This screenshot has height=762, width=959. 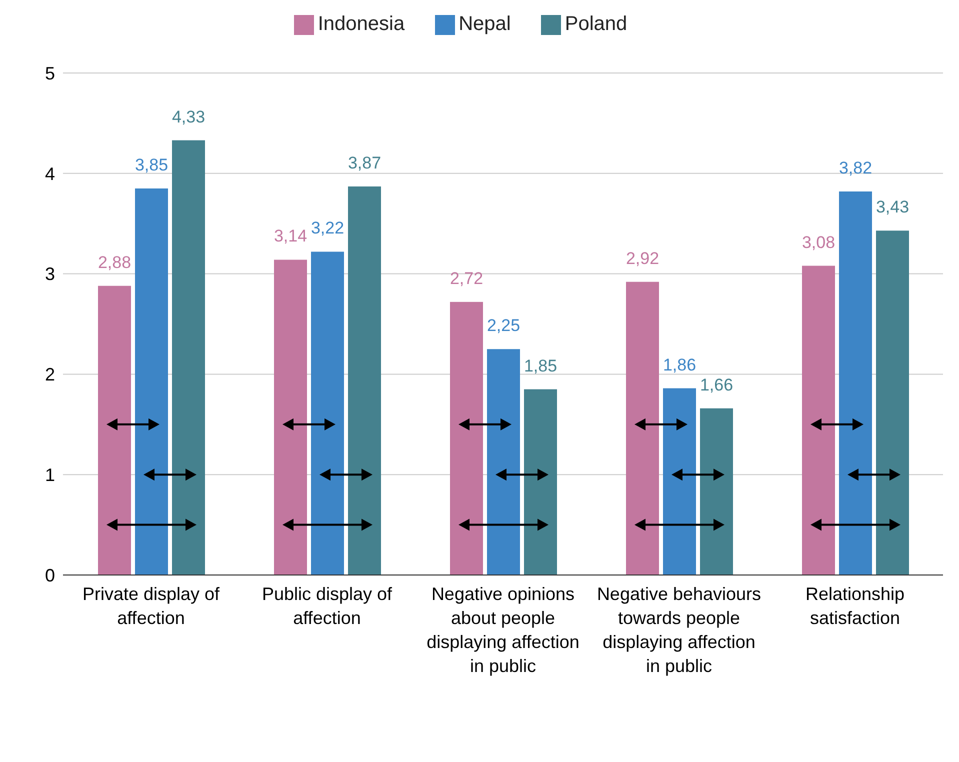 I want to click on data-label: 4,33, so click(x=189, y=116).